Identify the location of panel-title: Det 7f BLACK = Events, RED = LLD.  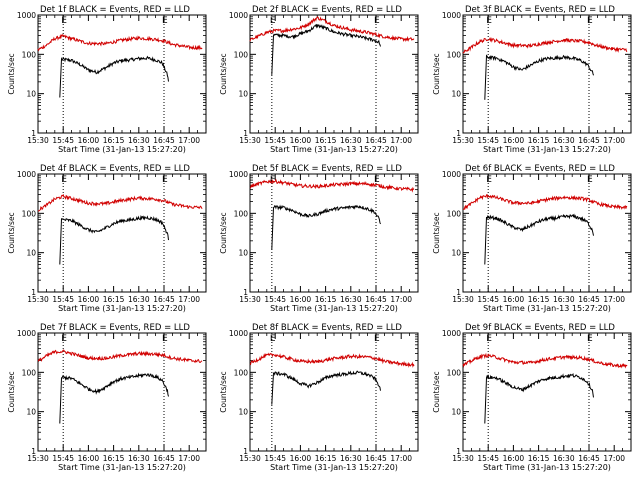
(115, 328).